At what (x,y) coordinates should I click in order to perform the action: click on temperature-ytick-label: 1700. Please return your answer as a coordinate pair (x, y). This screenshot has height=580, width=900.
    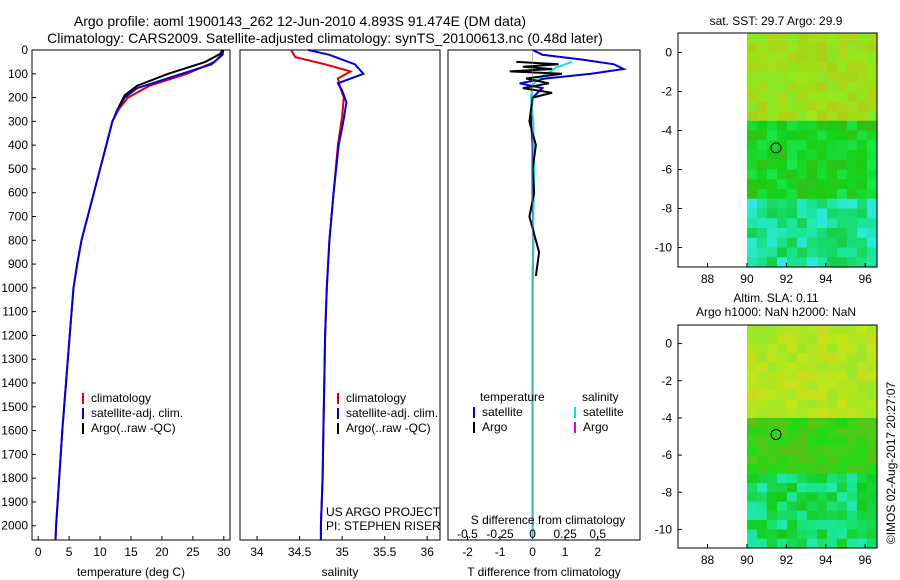
    Looking at the image, I should click on (14, 454).